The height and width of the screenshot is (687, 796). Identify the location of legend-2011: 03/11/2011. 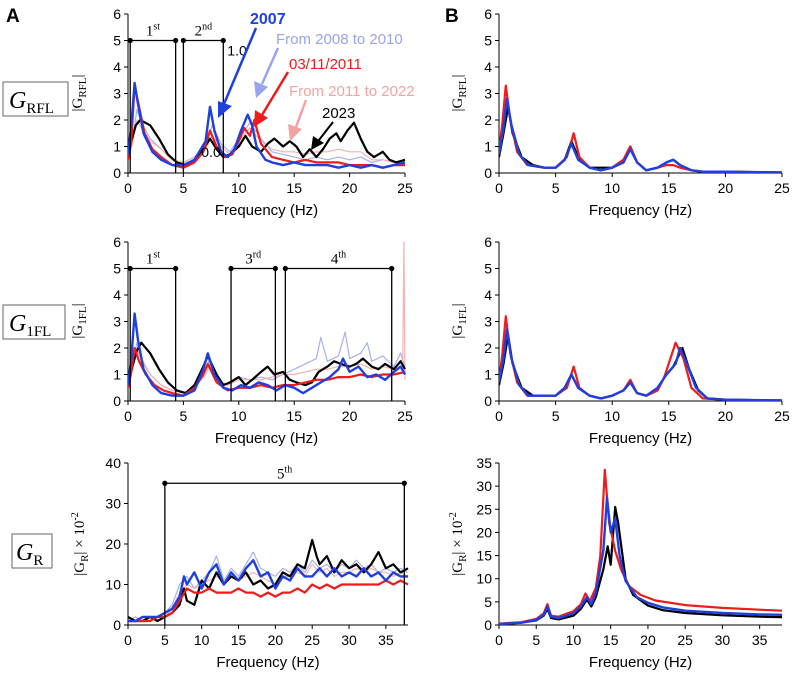
(325, 64).